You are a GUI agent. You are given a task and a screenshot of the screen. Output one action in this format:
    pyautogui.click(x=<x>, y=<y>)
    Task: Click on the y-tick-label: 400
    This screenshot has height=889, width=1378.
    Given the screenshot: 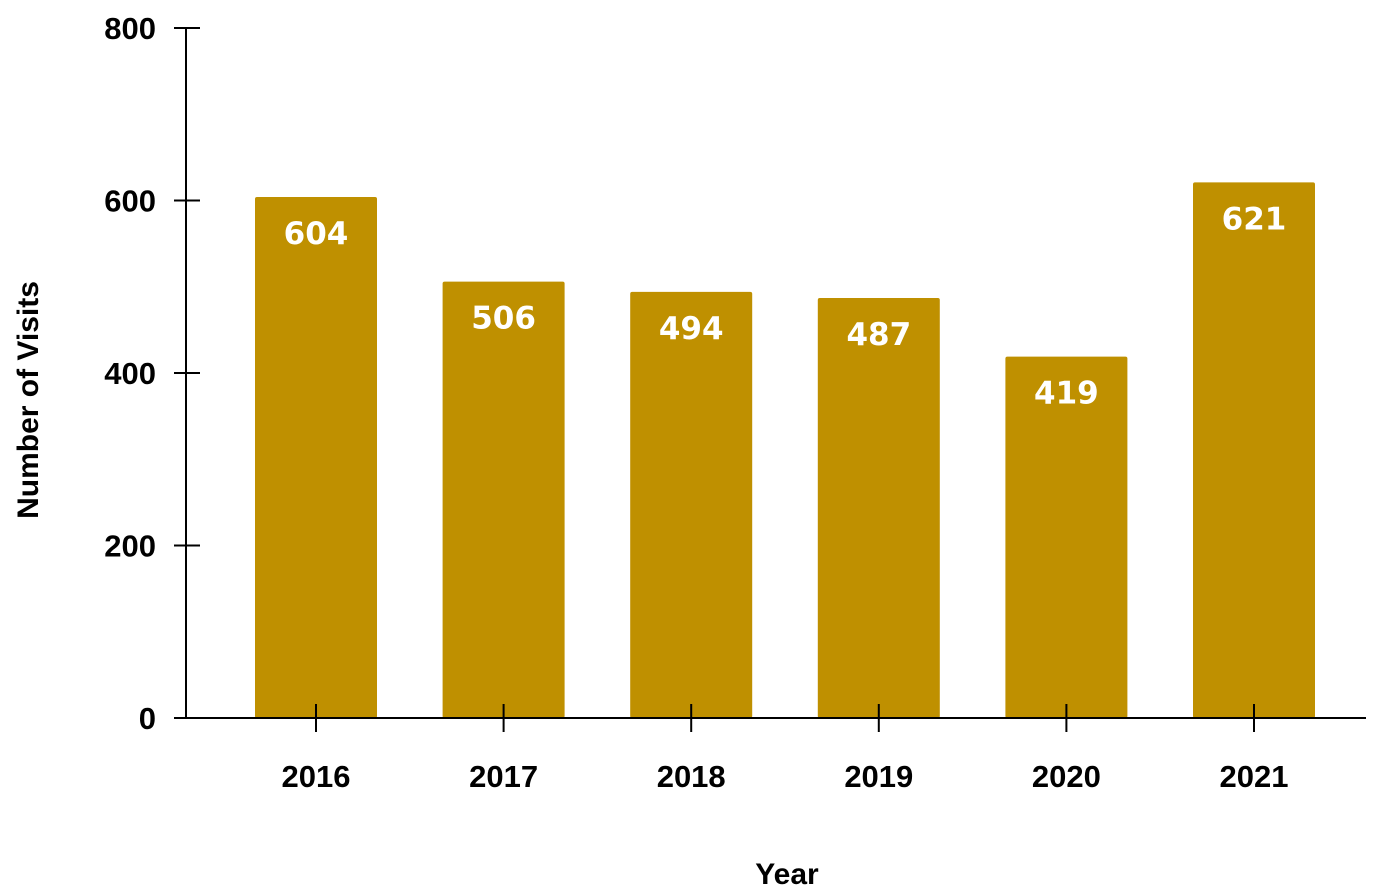 What is the action you would take?
    pyautogui.click(x=130, y=373)
    